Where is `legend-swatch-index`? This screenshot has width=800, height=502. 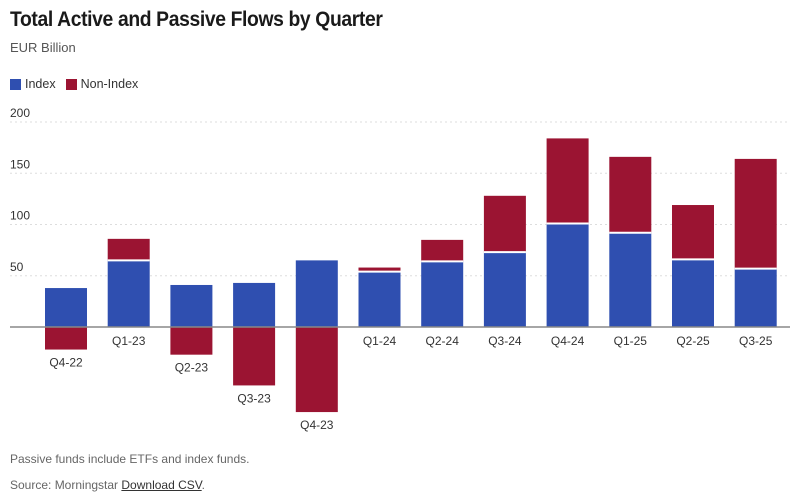 legend-swatch-index is located at coordinates (15, 84).